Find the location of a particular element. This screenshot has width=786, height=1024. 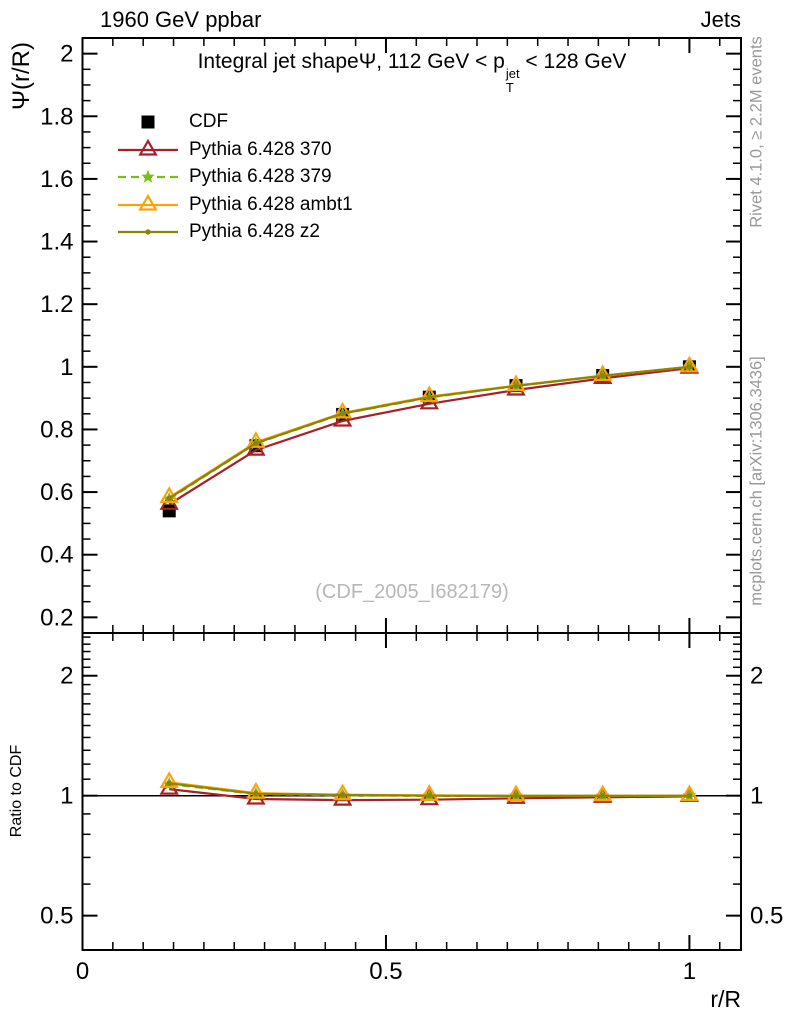

ratio-y-tick-label-left: 0.5 is located at coordinates (56, 916).